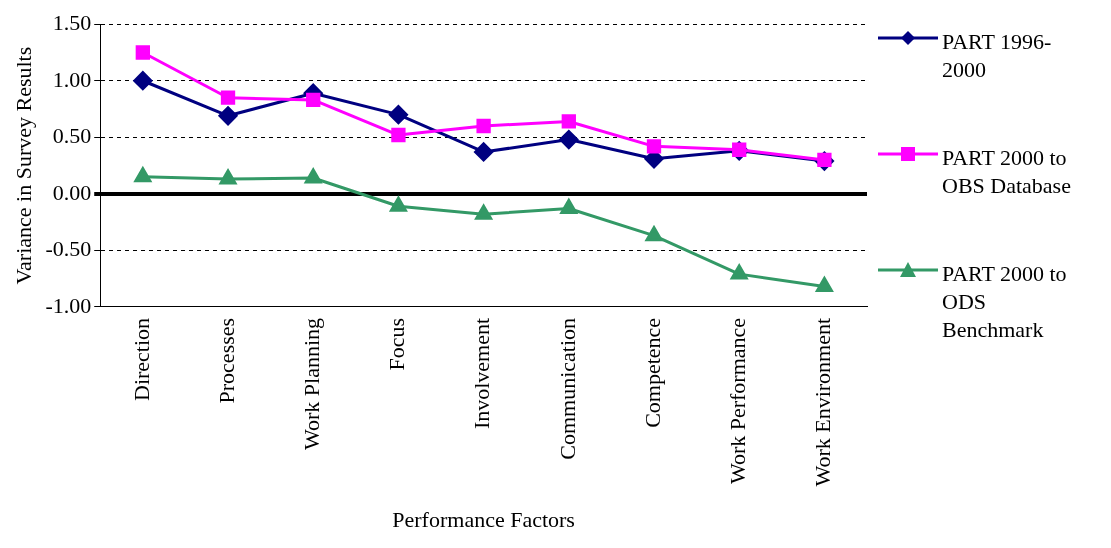 The image size is (1111, 548). I want to click on x-tick-label: Involvement, so click(482, 373).